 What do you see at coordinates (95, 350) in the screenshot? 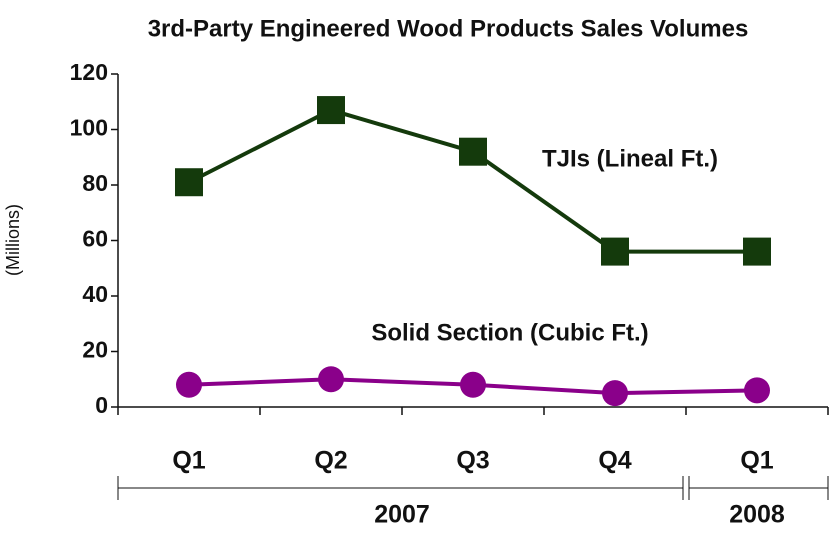
I see `y-tick-label: 20` at bounding box center [95, 350].